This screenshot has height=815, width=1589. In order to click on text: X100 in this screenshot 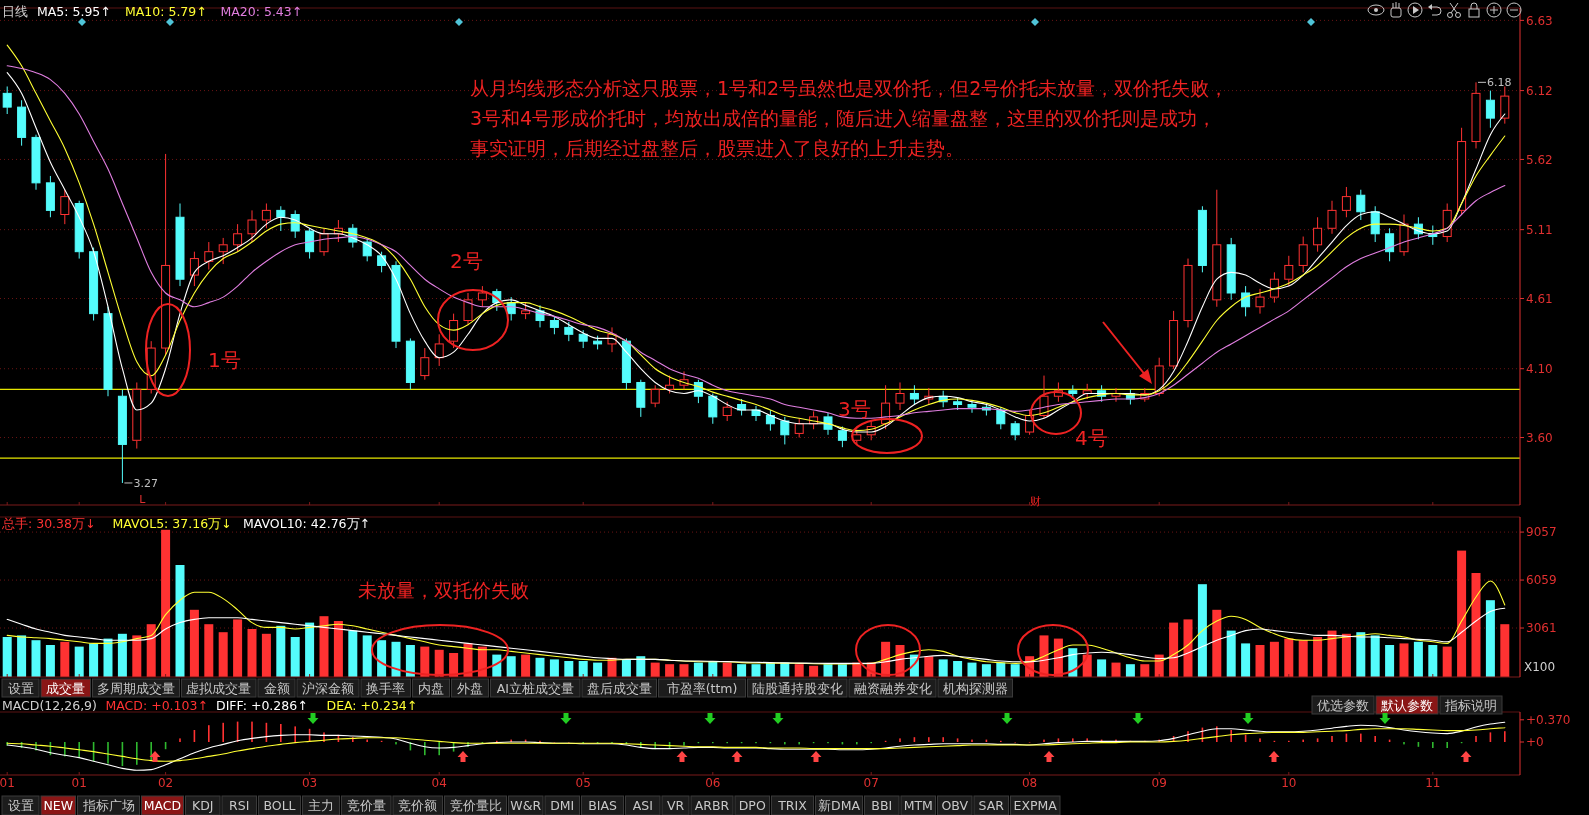, I will do `click(1540, 667)`.